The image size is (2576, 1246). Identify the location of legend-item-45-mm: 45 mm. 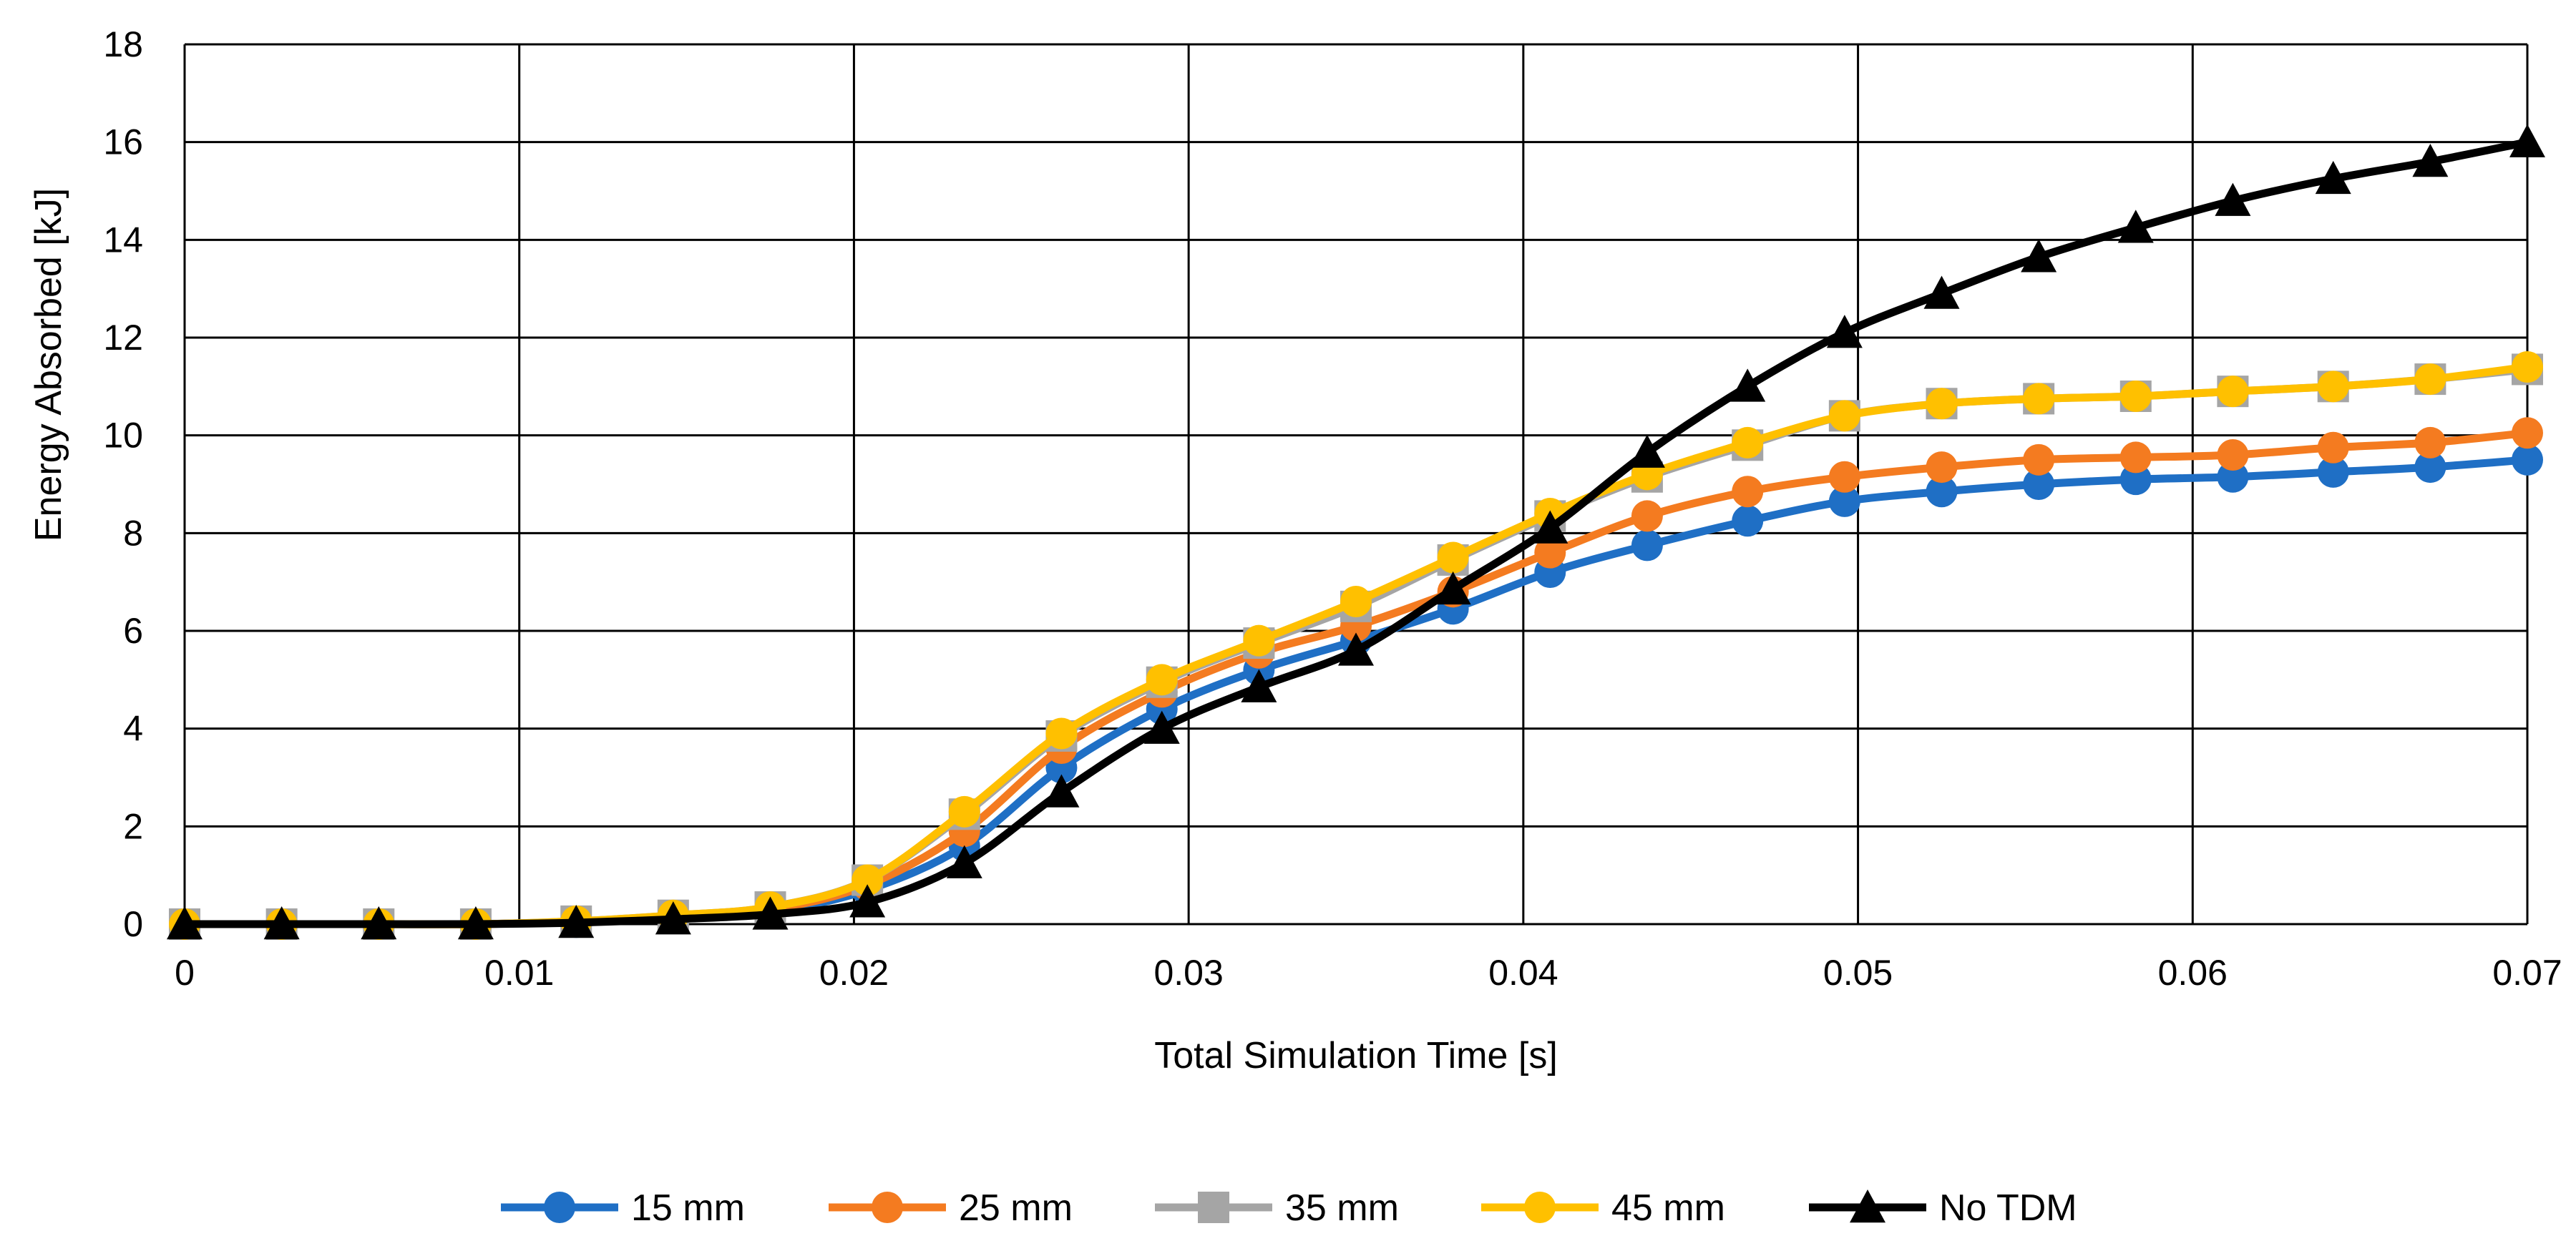
(1603, 1208).